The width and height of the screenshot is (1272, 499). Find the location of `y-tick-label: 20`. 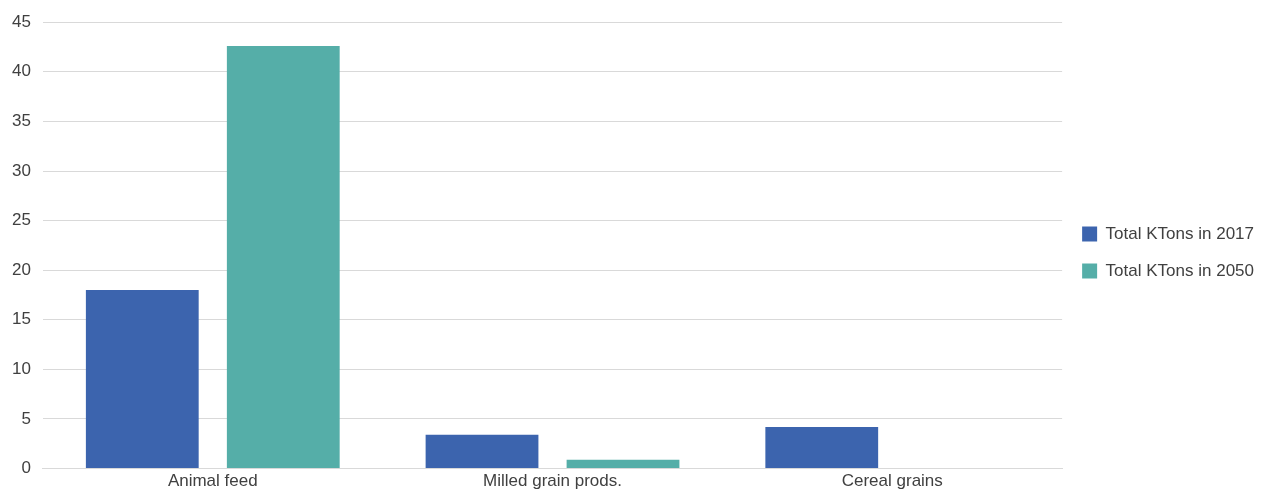

y-tick-label: 20 is located at coordinates (21, 269).